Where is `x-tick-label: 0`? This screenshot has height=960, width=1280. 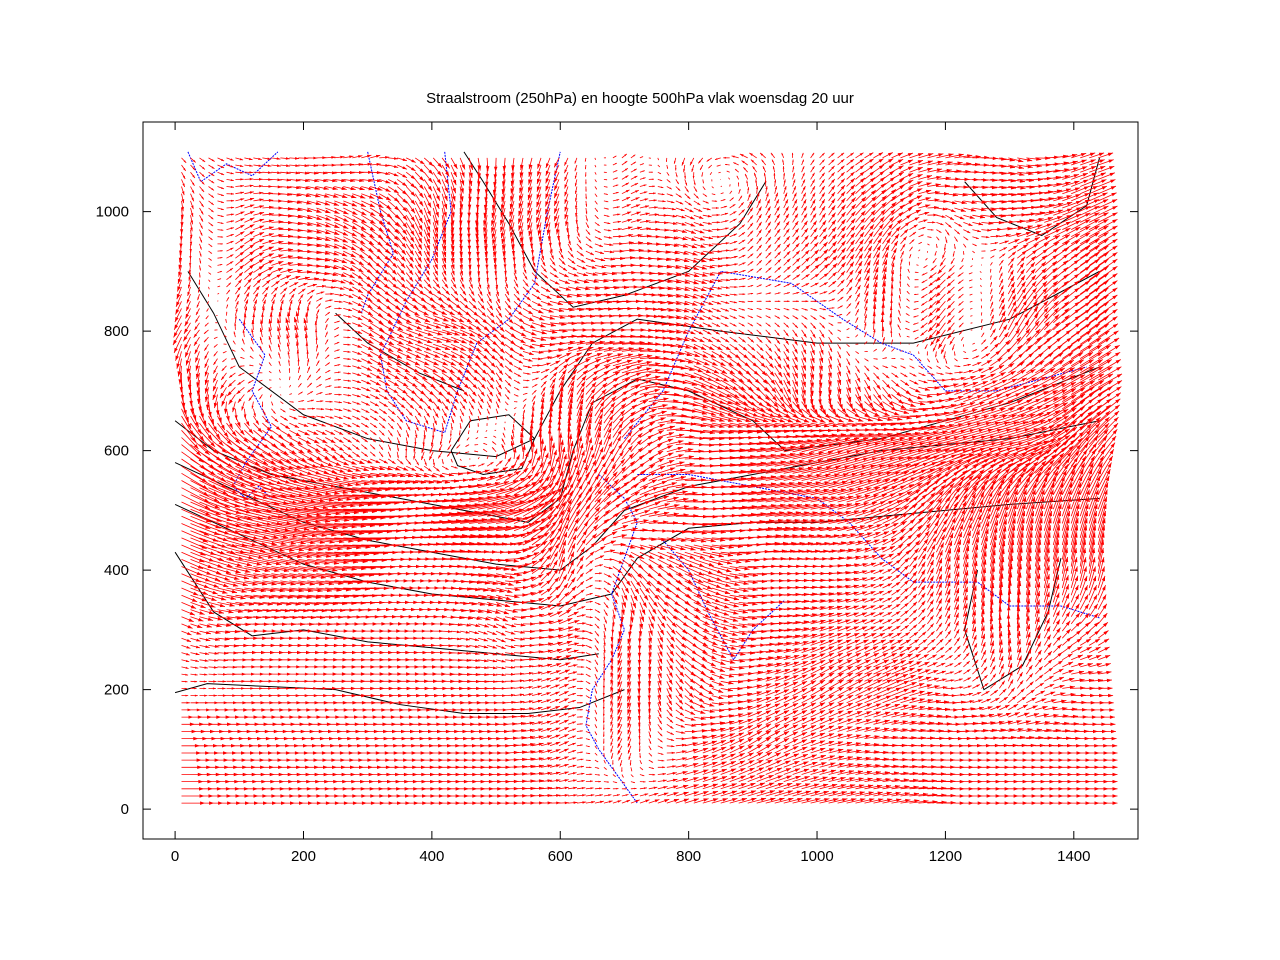 x-tick-label: 0 is located at coordinates (175, 856).